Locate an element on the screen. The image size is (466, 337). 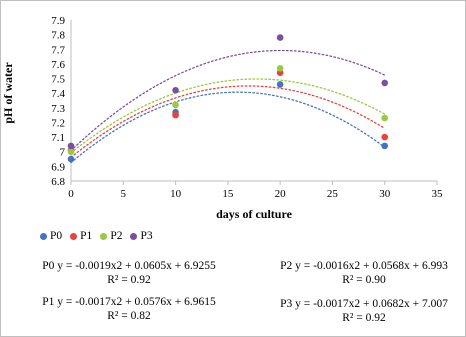
x-tick-label: 5 is located at coordinates (124, 194).